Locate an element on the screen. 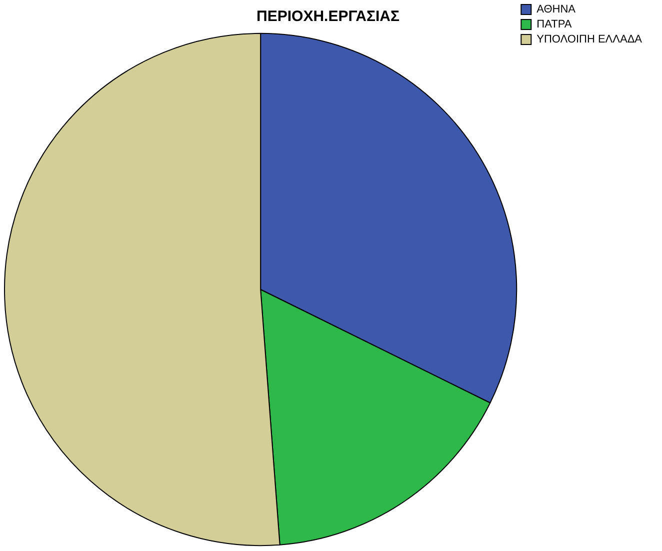 Image resolution: width=662 pixels, height=551 pixels. legend-label: ΑΘΗΝΑ is located at coordinates (556, 10).